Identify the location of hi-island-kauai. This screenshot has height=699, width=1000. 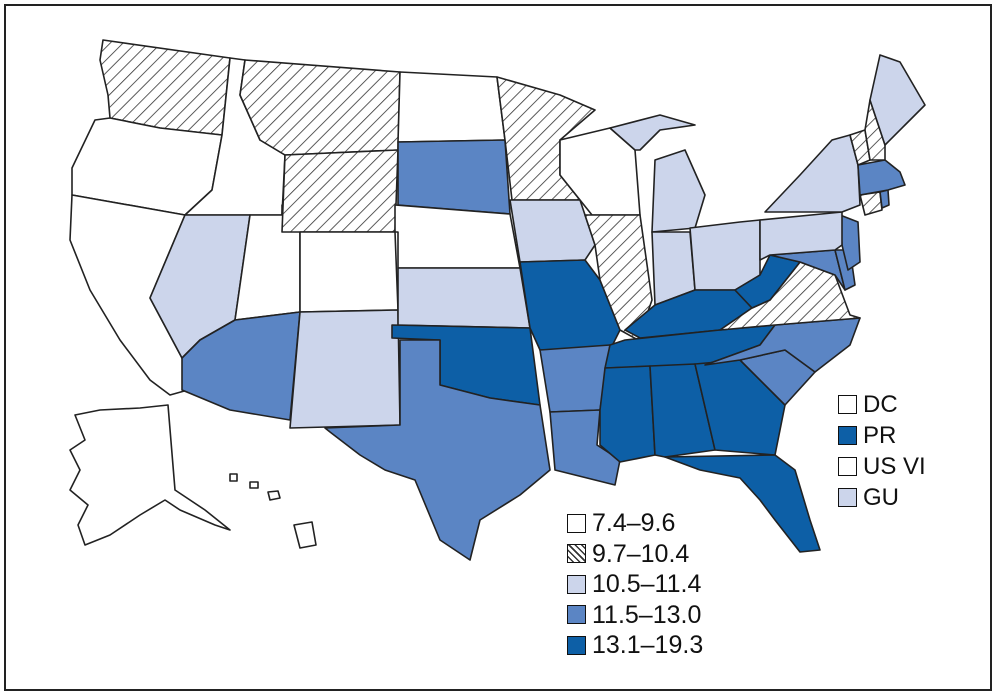
(233, 477).